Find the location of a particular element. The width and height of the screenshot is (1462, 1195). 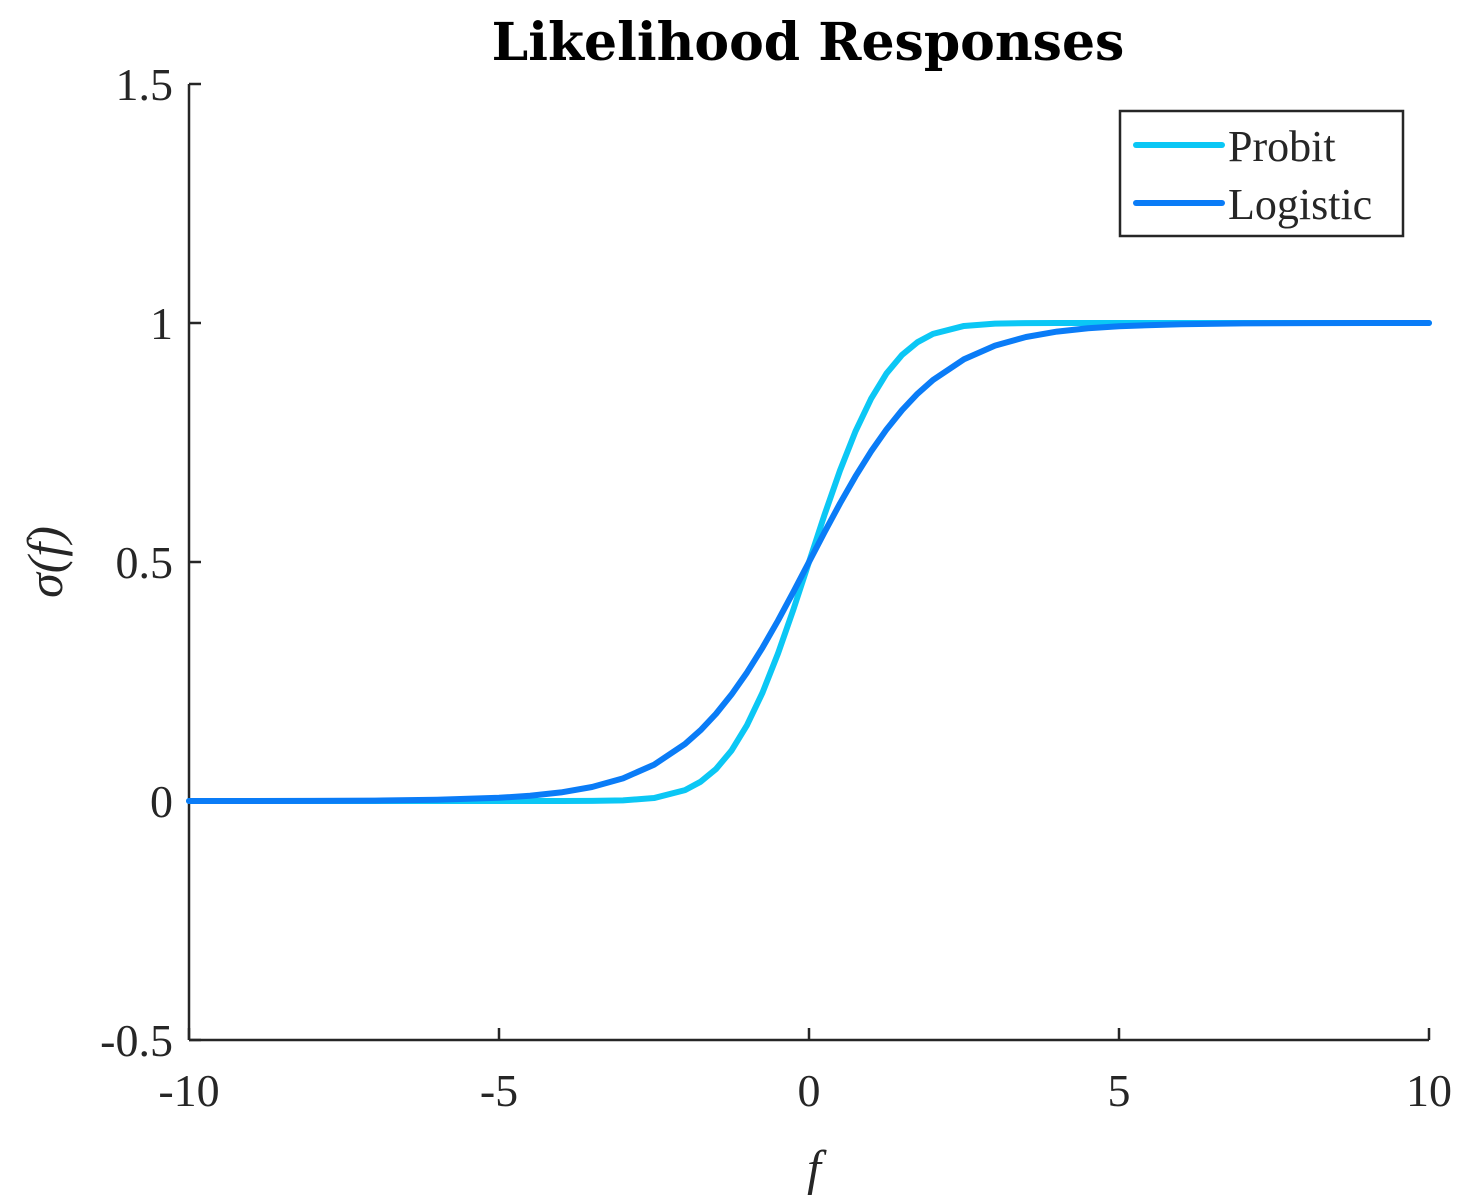

y-axis-label: σ(f) is located at coordinates (45, 562).